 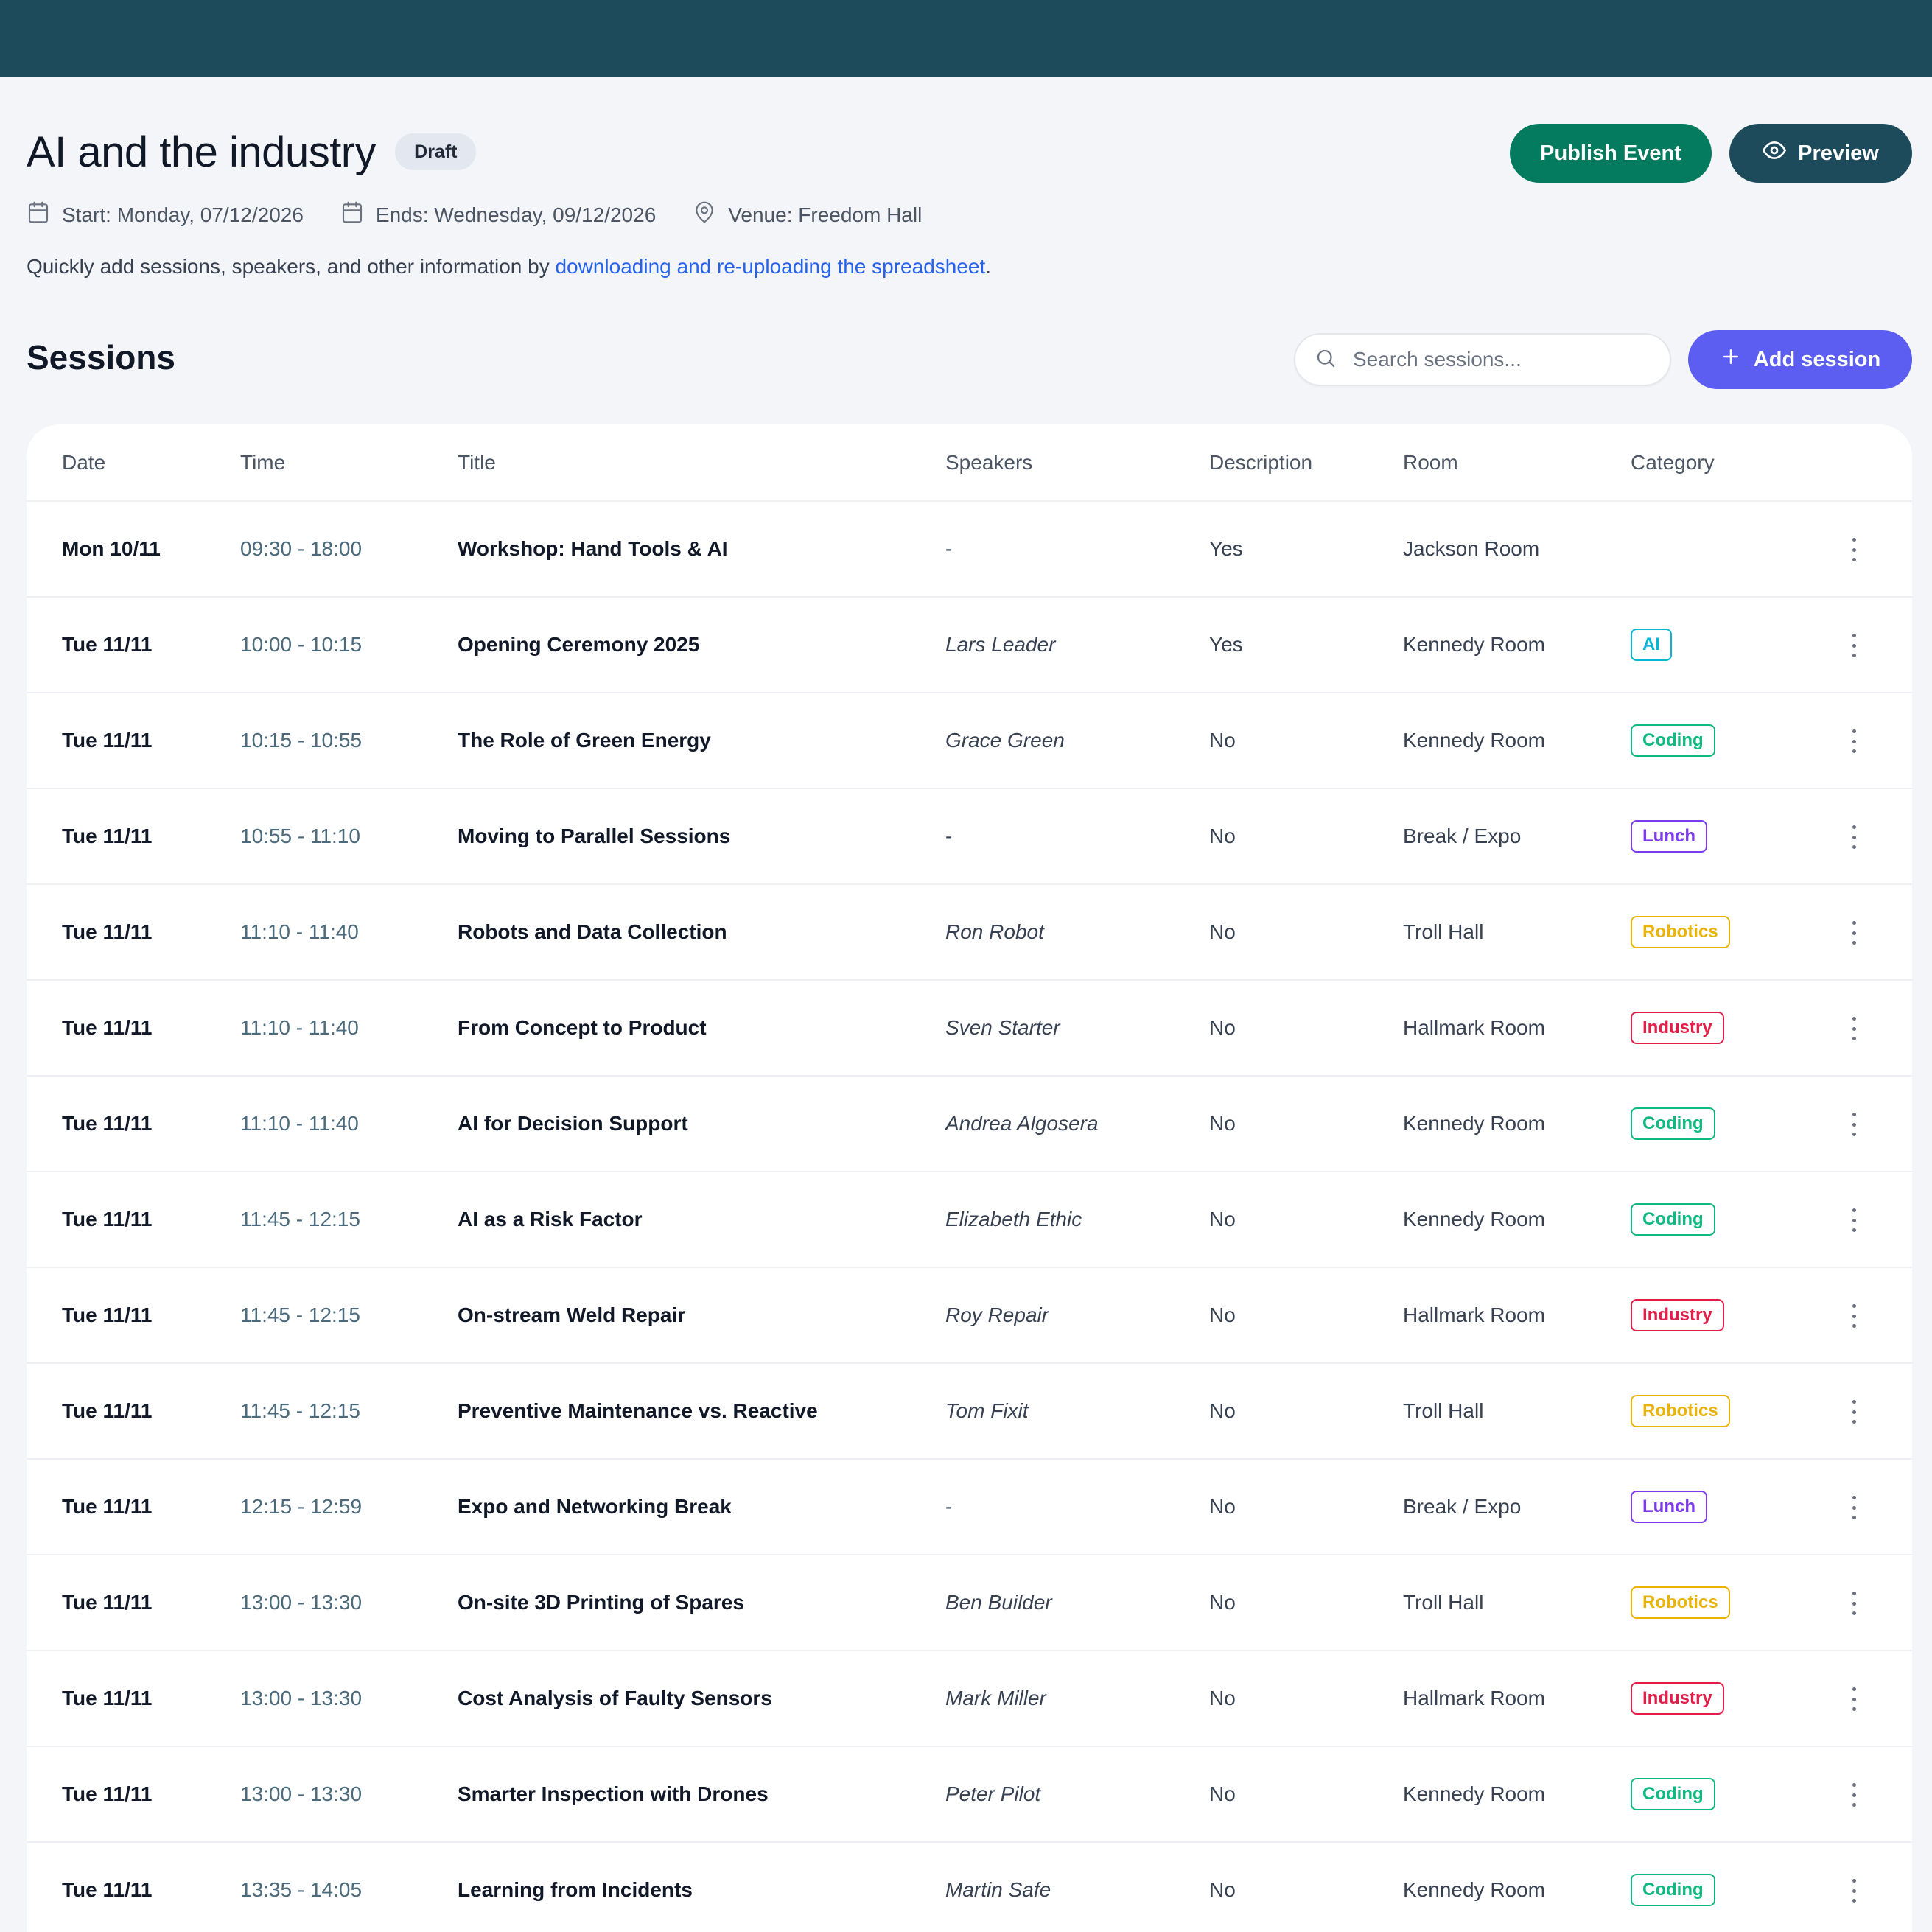 What do you see at coordinates (987, 1410) in the screenshot?
I see `session-speakers: Tom Fixit` at bounding box center [987, 1410].